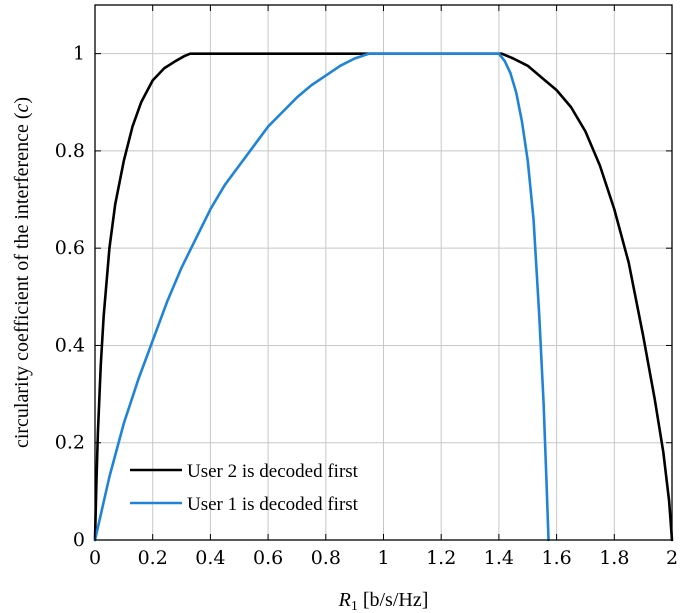 The height and width of the screenshot is (613, 680). I want to click on x-tick-label: 0.4, so click(210, 558).